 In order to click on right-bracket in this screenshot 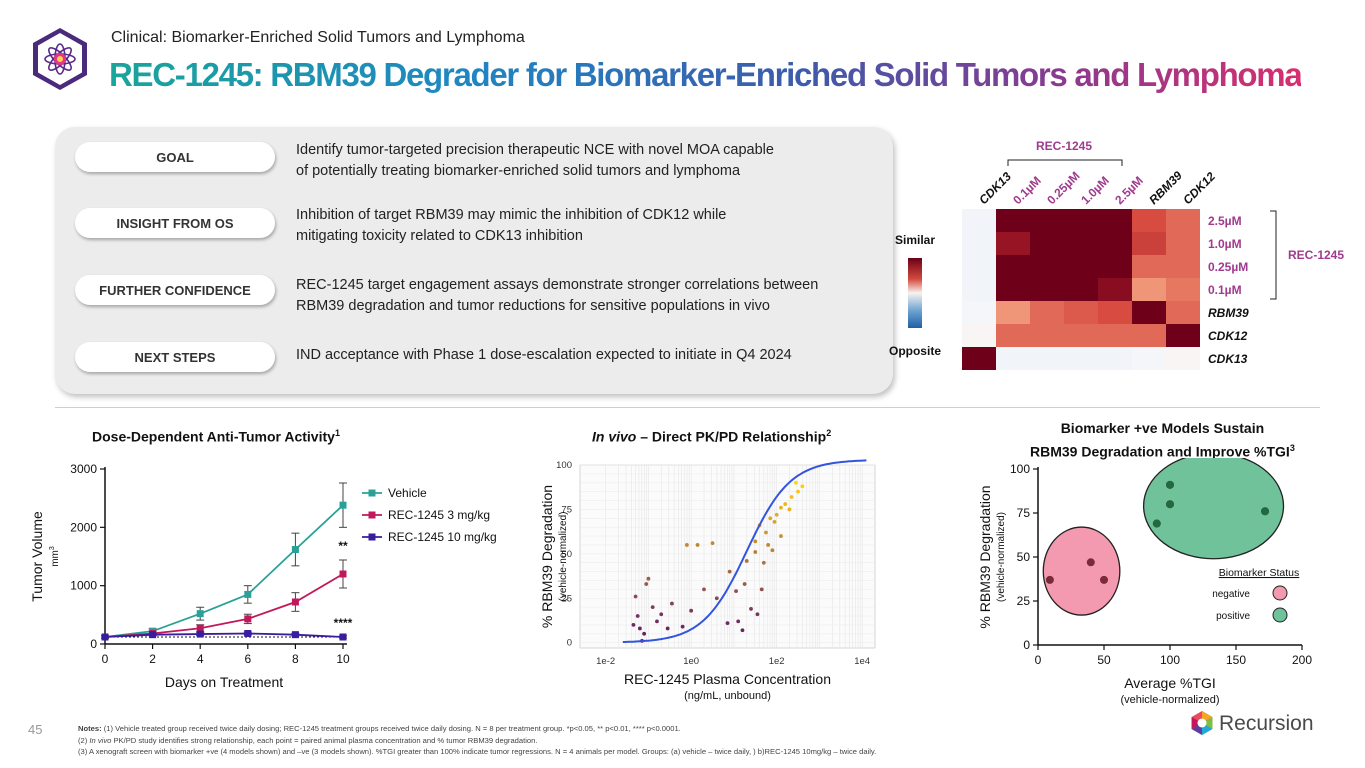, I will do `click(1273, 255)`.